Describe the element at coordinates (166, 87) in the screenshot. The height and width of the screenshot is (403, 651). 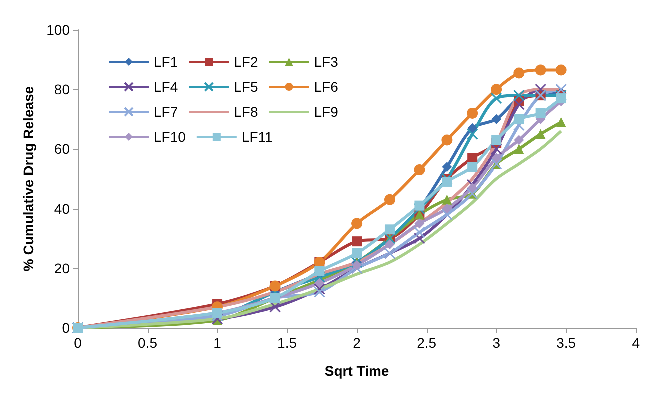
I see `legend-label: LF4` at that location.